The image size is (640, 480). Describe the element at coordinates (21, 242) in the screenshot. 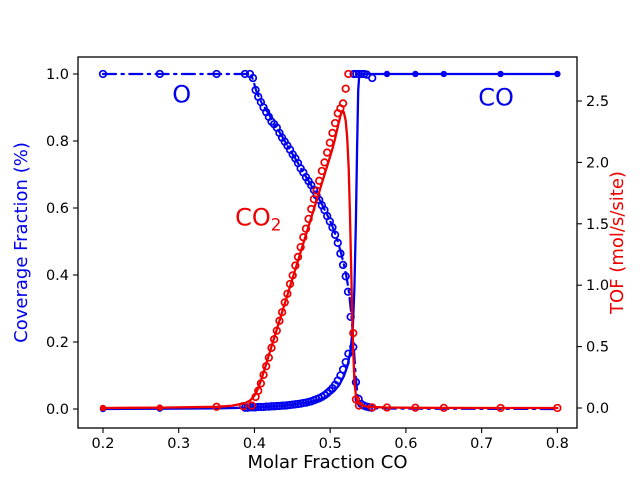

I see `y-left-axis-label: Coverage Fraction (%)` at that location.